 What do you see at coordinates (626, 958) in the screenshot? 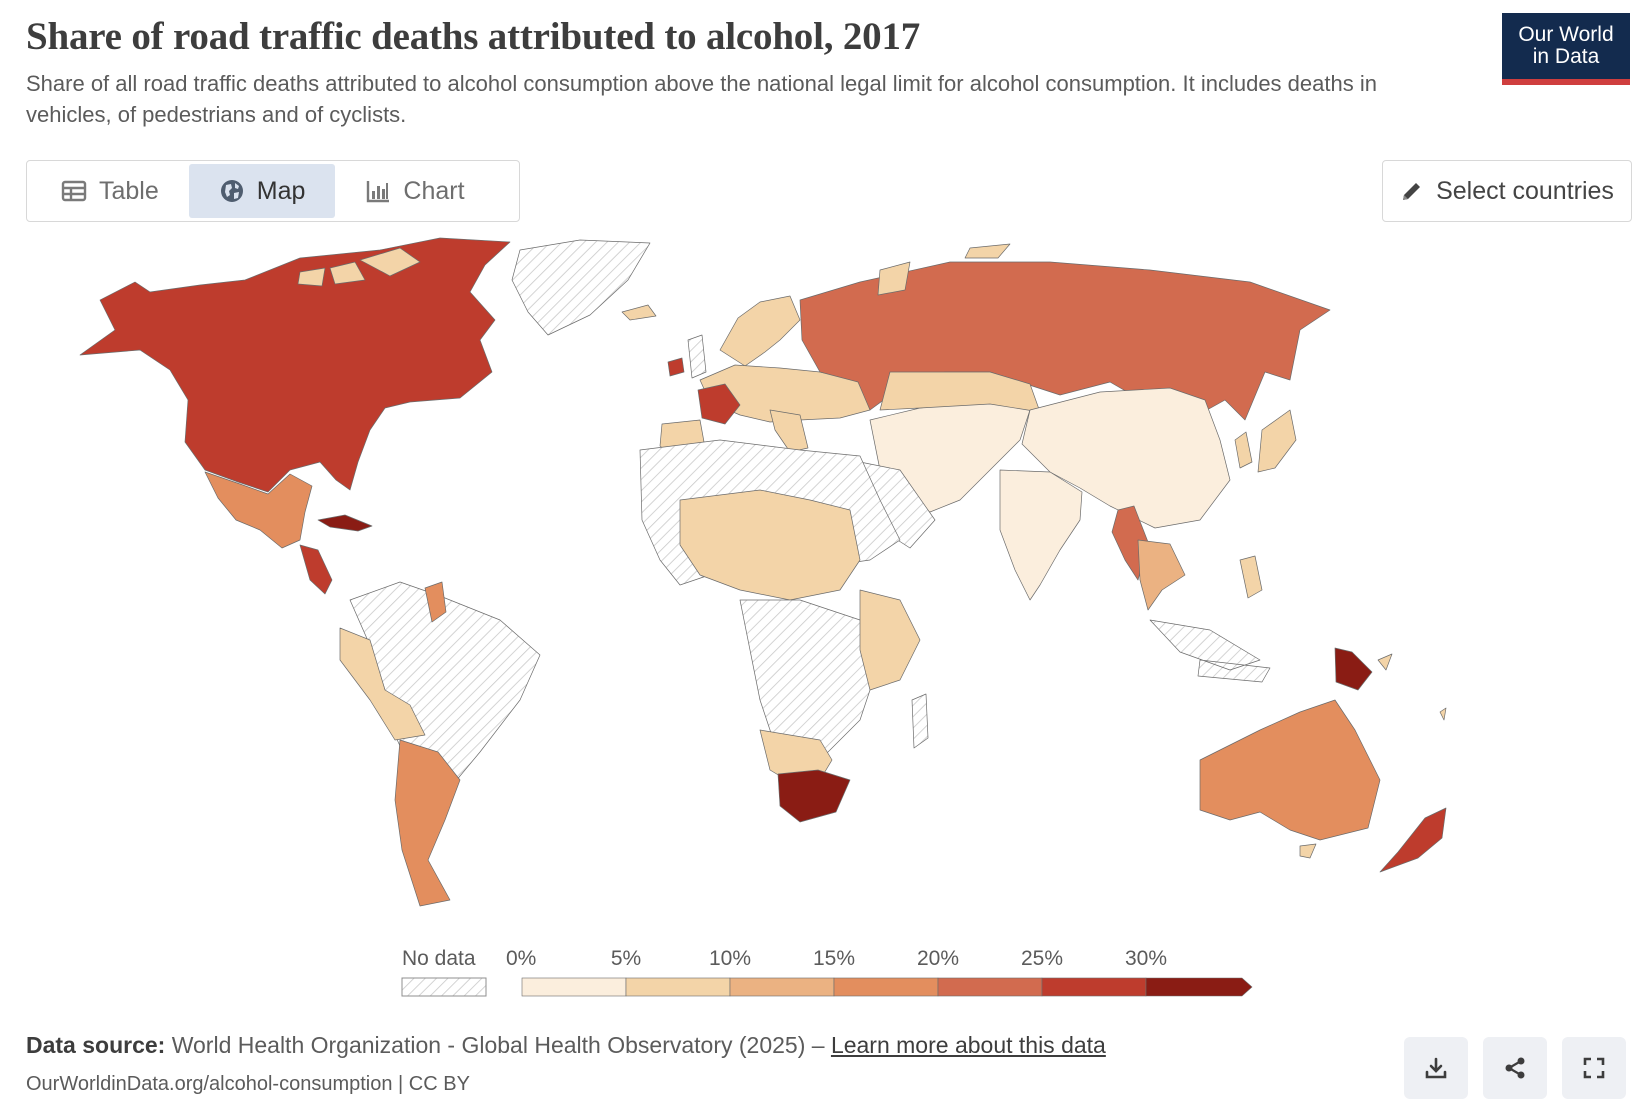
I see `legend-tick-label-1: 5%` at bounding box center [626, 958].